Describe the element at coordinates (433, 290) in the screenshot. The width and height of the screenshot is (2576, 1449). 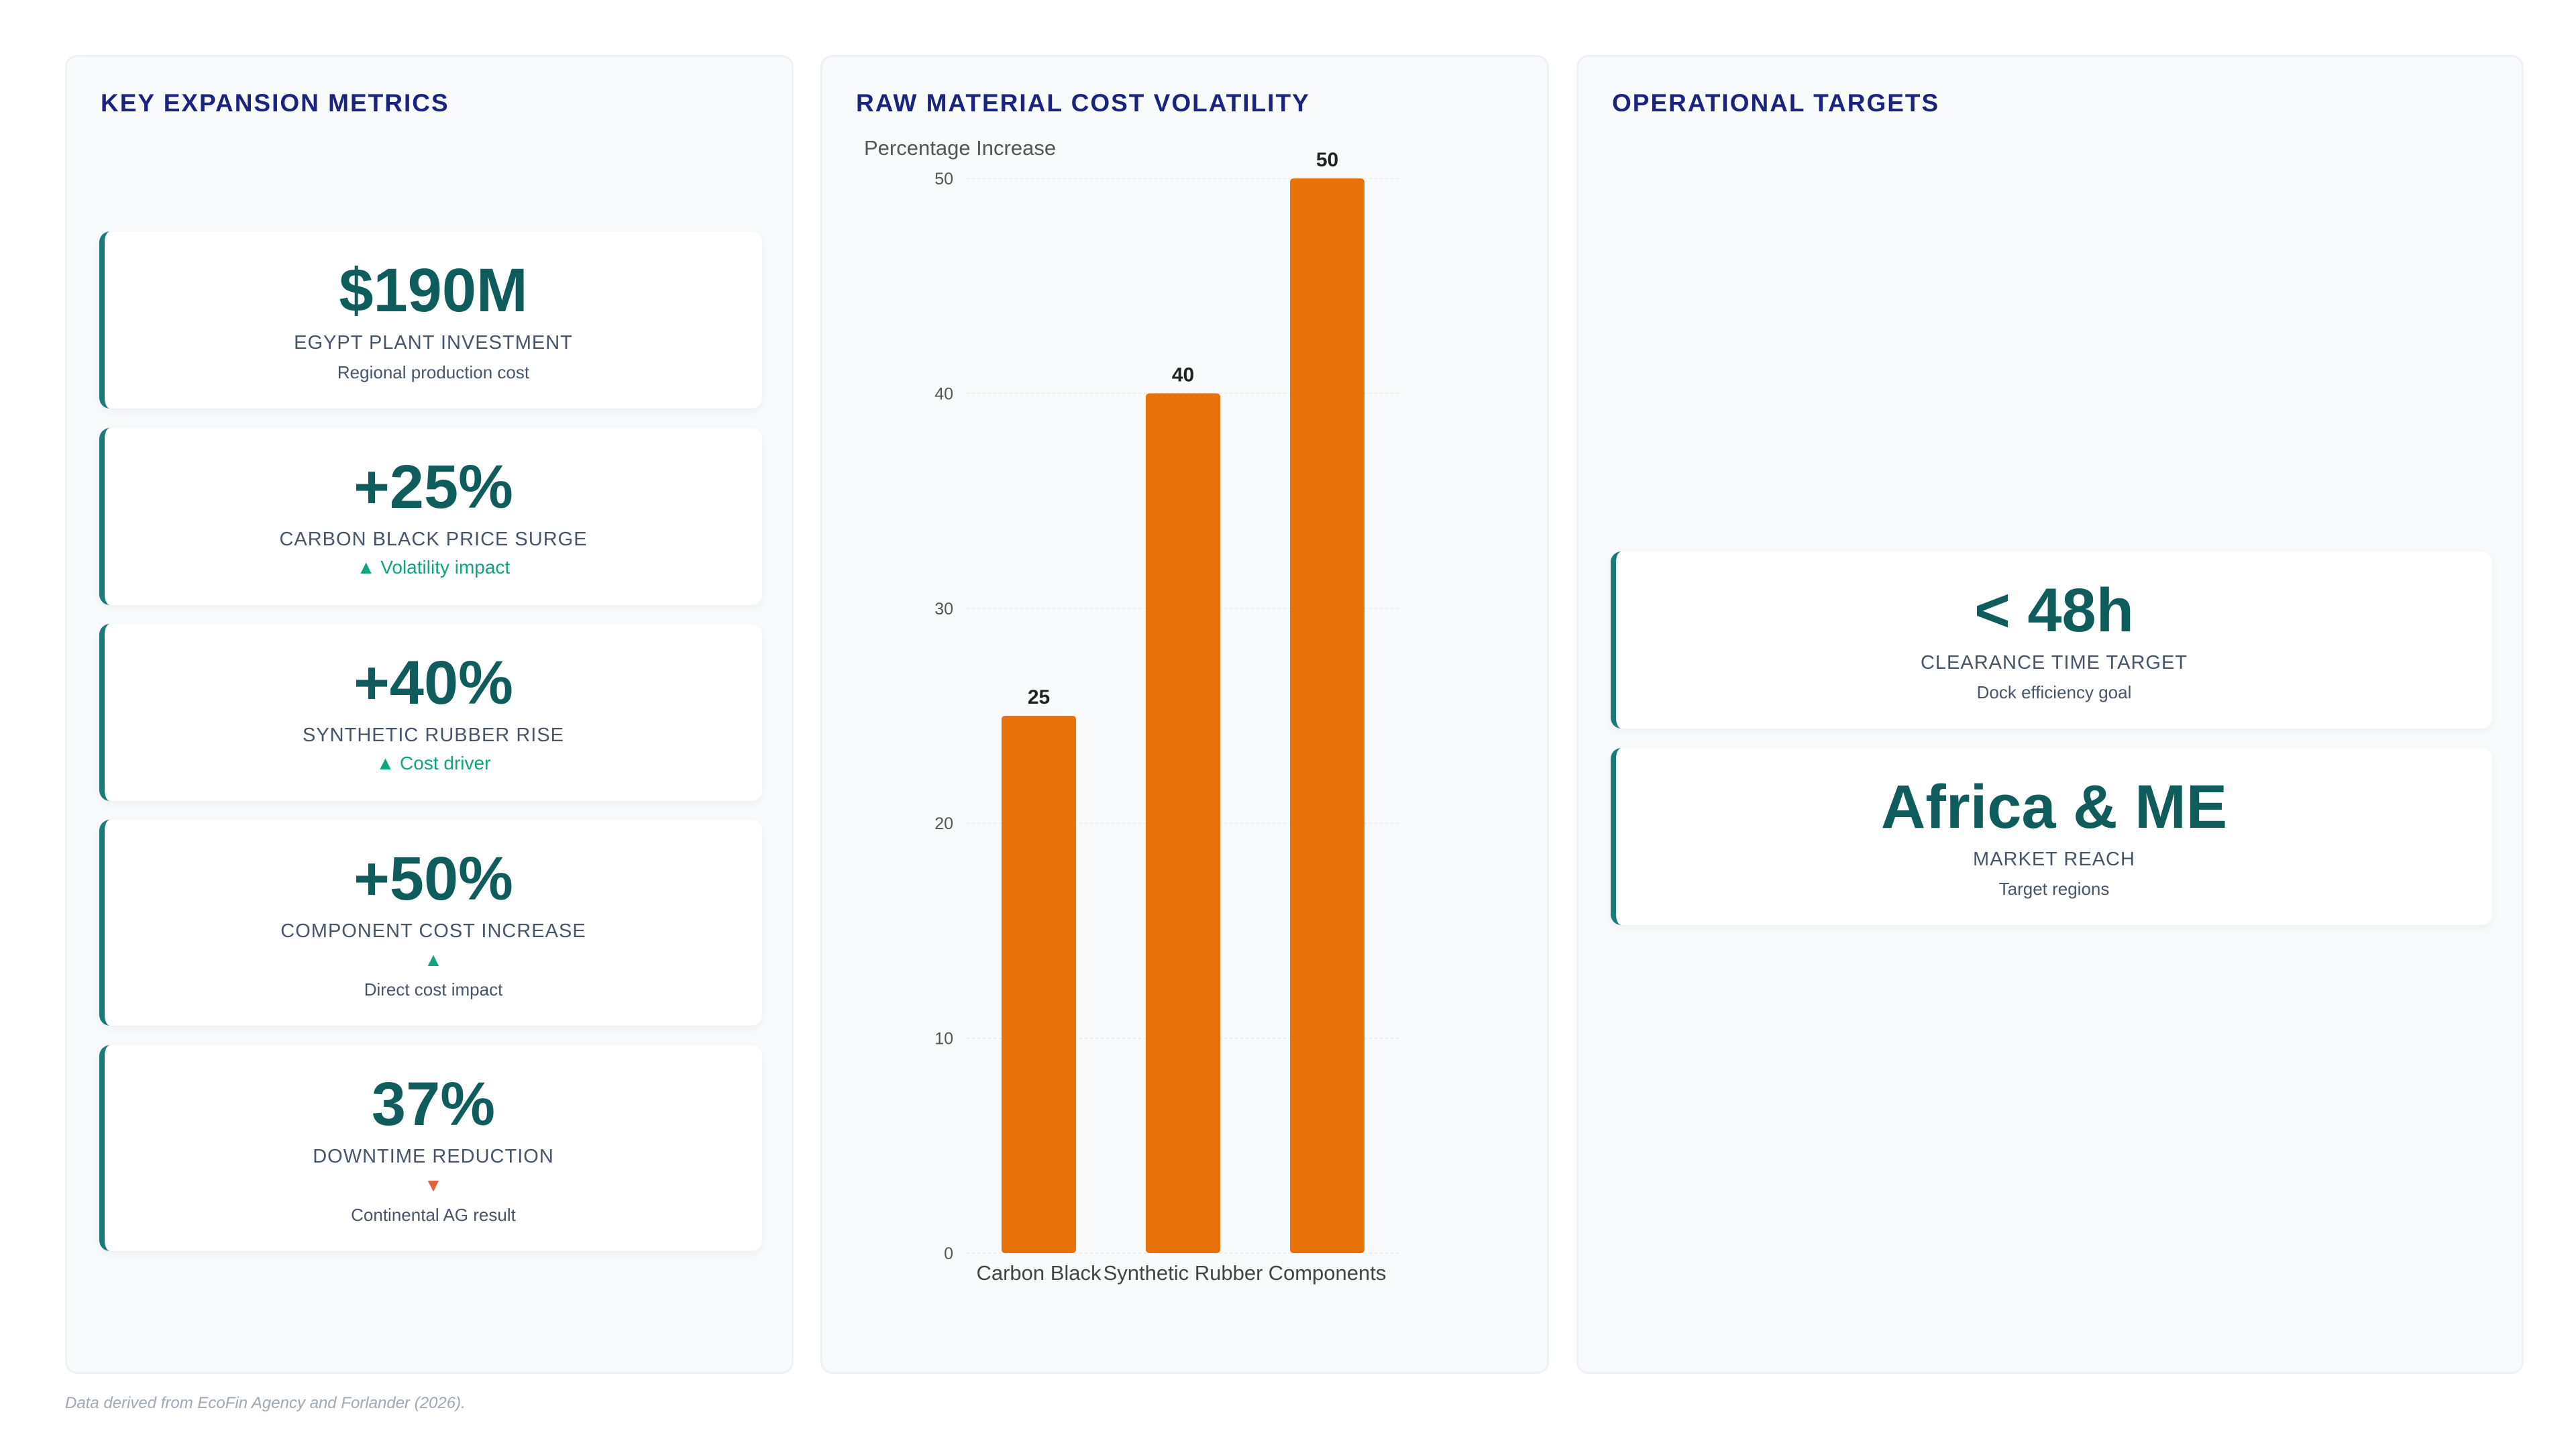
I see `metric-value: $190M` at that location.